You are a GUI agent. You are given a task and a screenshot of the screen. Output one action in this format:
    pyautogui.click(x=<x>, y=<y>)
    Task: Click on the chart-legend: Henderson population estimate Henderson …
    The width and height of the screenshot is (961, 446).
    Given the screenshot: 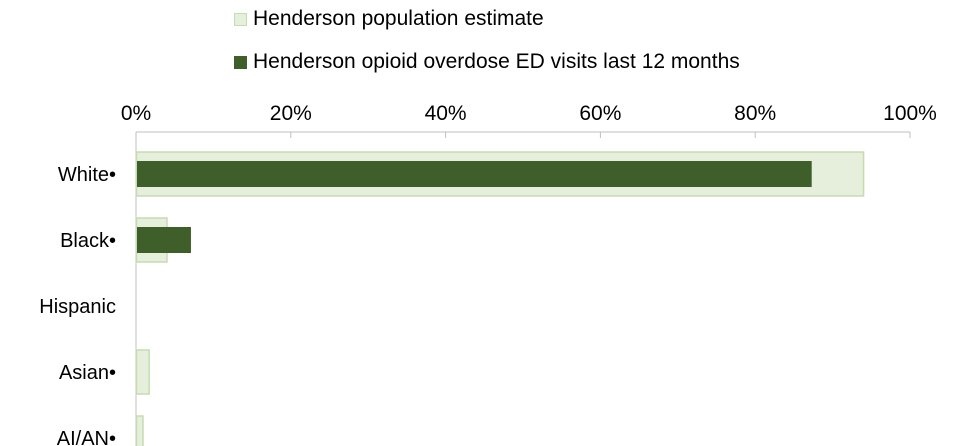 What is the action you would take?
    pyautogui.click(x=487, y=49)
    